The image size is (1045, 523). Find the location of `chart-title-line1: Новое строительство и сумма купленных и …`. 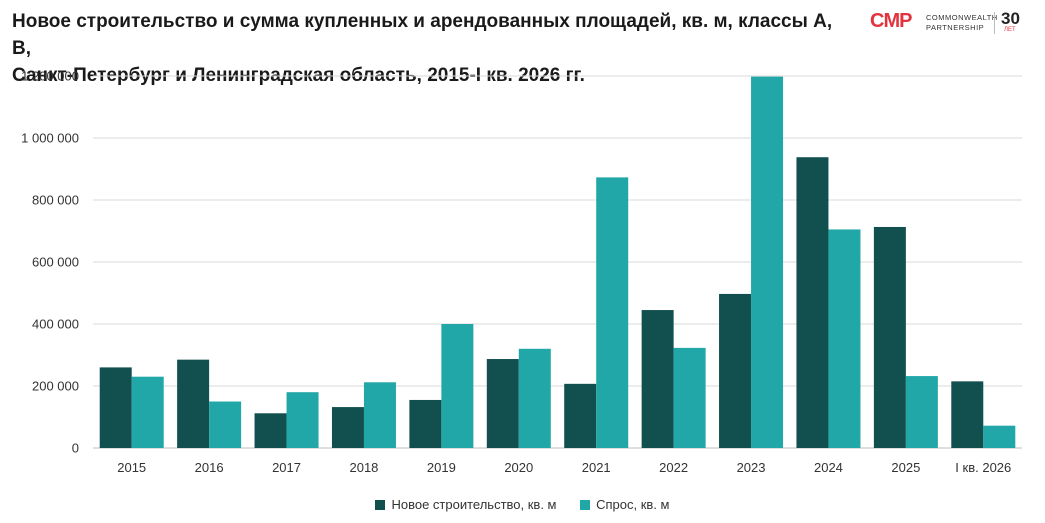

chart-title-line1: Новое строительство и сумма купленных и … is located at coordinates (422, 35).